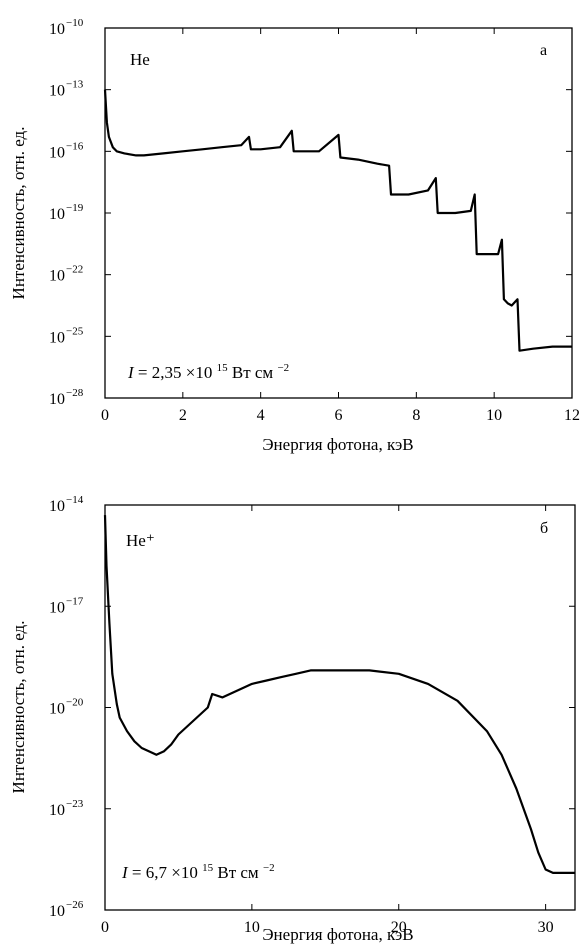  What do you see at coordinates (18, 213) in the screenshot?
I see `y-axis-label-a: Интенсивность, отн. ед.` at bounding box center [18, 213].